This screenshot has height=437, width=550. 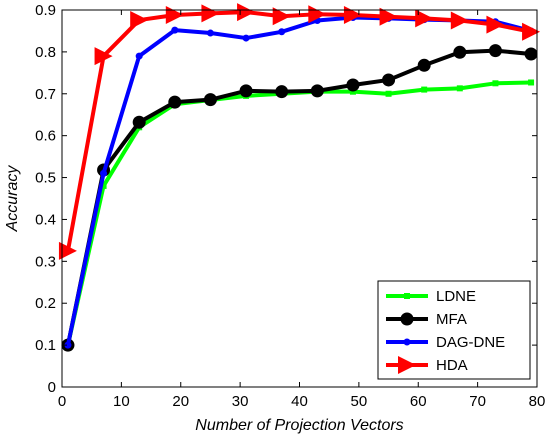 I want to click on x-tick-label: 60, so click(x=418, y=401).